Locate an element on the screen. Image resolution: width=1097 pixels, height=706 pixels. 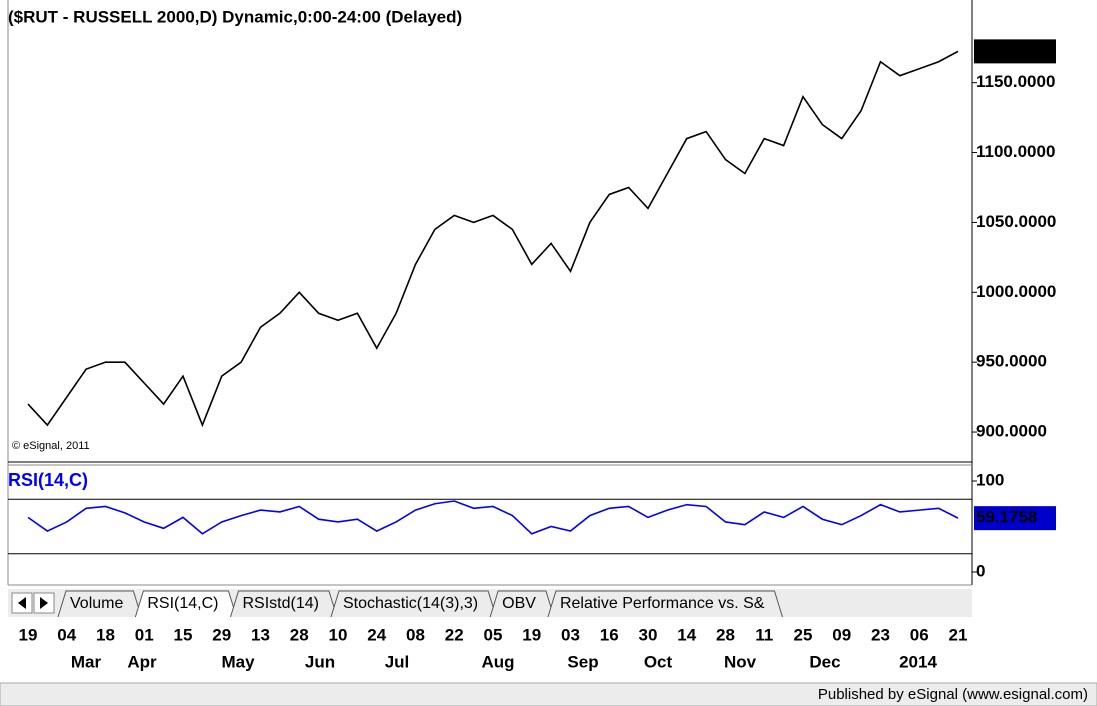
x-tick-label: 06 is located at coordinates (919, 634).